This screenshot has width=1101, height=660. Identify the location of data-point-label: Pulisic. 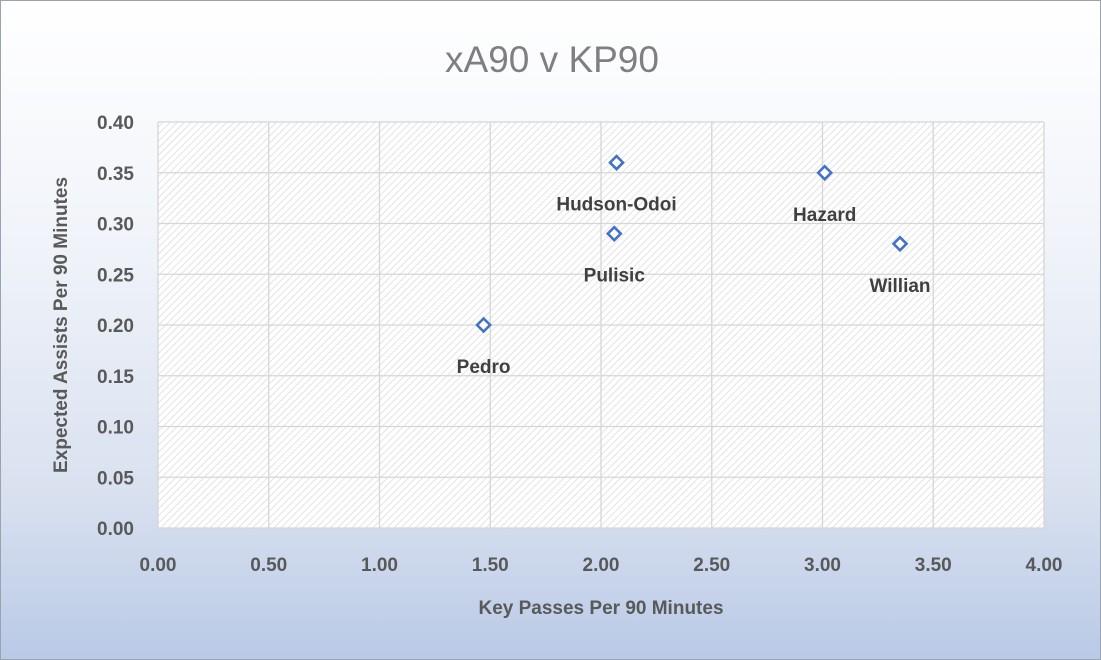
(615, 276).